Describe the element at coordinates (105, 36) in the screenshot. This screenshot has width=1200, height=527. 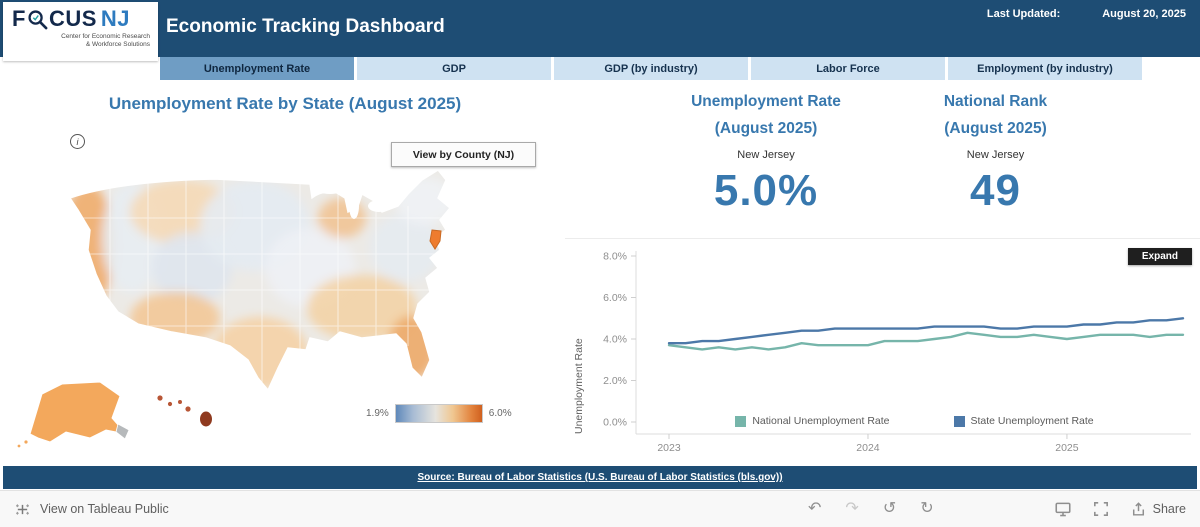
I see `logo-tagline-line1: Center for Economic Research` at that location.